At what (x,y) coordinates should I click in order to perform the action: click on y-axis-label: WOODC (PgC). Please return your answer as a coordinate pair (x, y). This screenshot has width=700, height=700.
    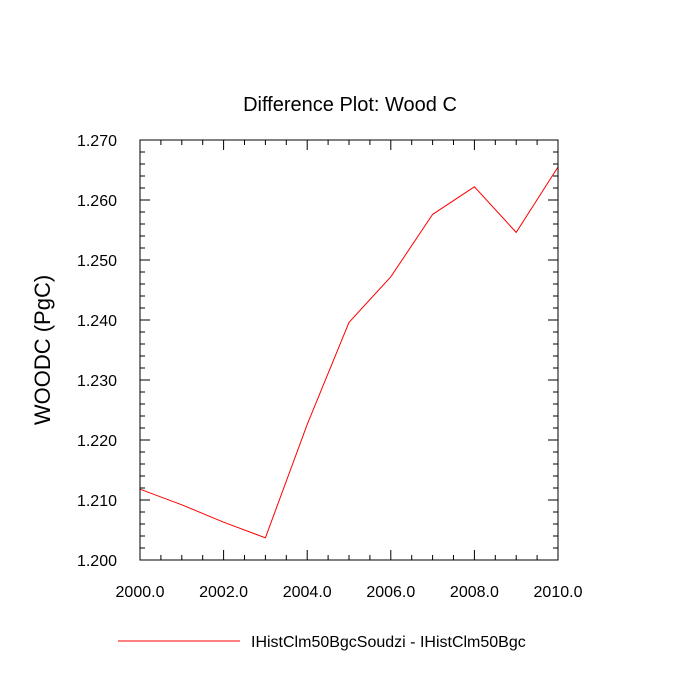
    Looking at the image, I should click on (42, 350).